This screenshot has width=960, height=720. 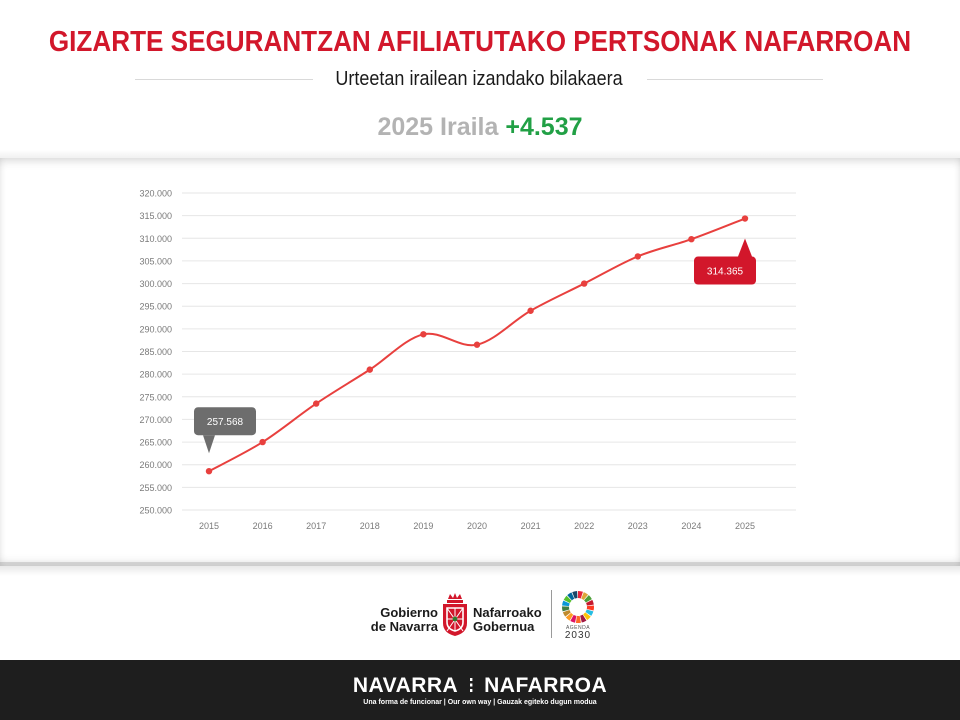 I want to click on callout-label: 314.365, so click(x=725, y=272).